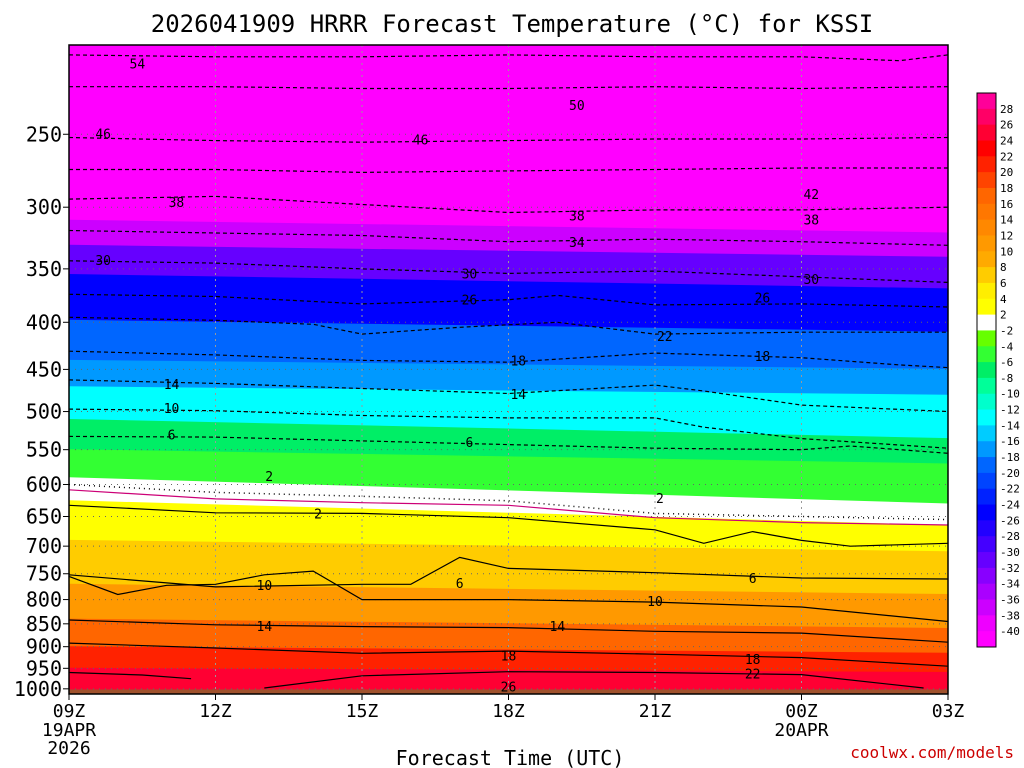 The height and width of the screenshot is (768, 1024). I want to click on x-axis-label: Forecast Time (UTC), so click(510, 757).